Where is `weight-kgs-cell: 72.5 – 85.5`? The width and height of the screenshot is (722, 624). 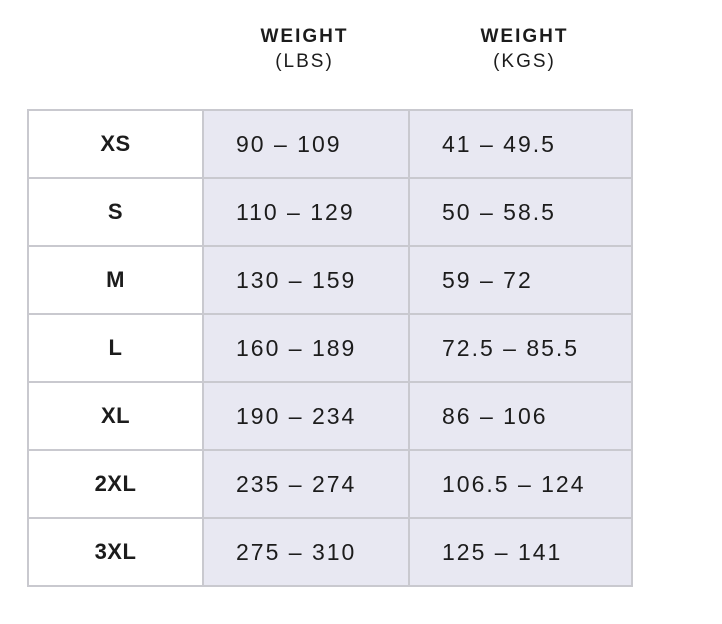
weight-kgs-cell: 72.5 – 85.5 is located at coordinates (520, 348).